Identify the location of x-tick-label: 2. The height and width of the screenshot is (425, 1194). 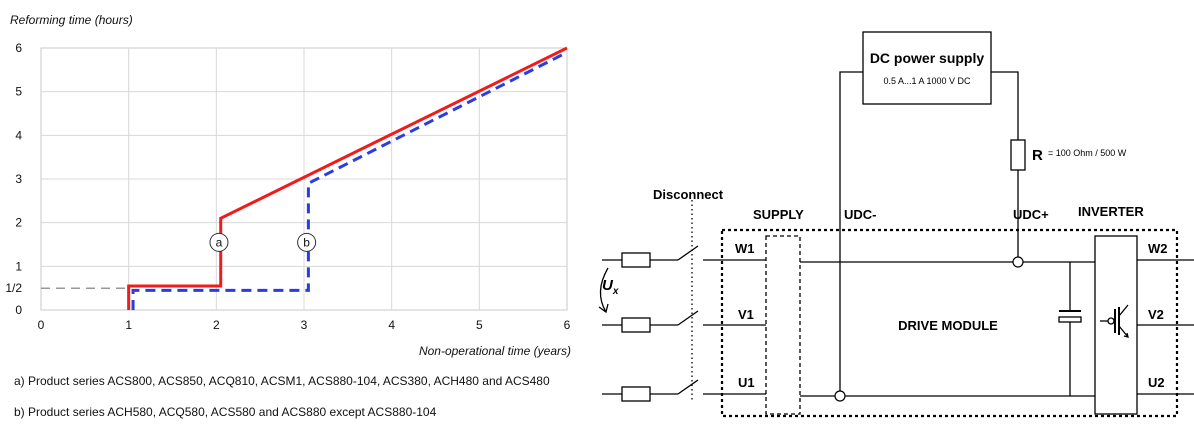
(216, 325).